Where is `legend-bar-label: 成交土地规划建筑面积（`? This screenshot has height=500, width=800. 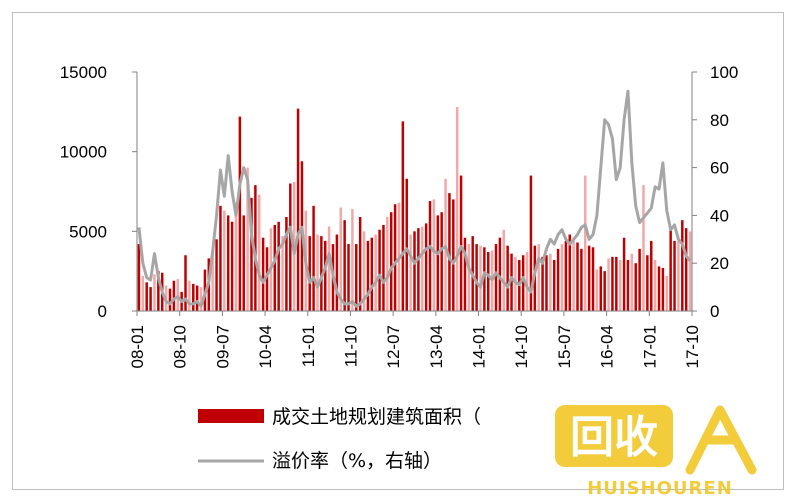 legend-bar-label: 成交土地规划建筑面积（ is located at coordinates (376, 417).